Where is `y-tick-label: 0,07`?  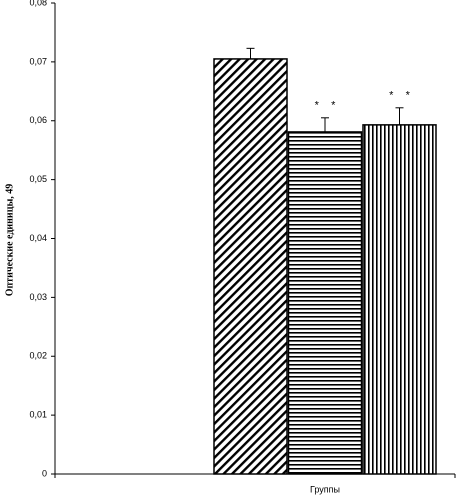
y-tick-label: 0,07 is located at coordinates (38, 61).